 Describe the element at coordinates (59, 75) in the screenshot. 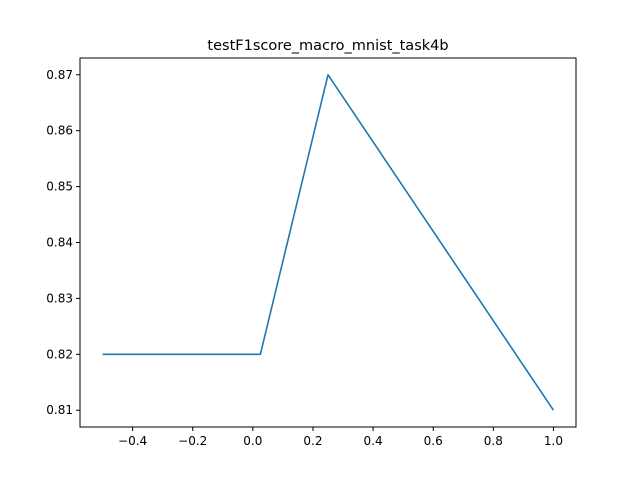

I see `y-tick-label: 0.87` at that location.